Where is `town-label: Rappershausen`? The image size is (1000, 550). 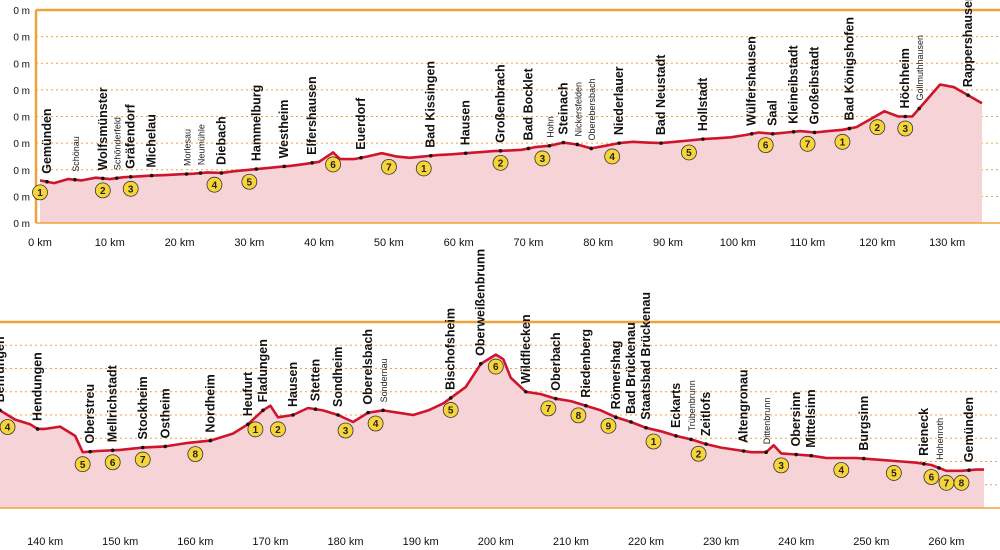 town-label: Rappershausen is located at coordinates (968, 43).